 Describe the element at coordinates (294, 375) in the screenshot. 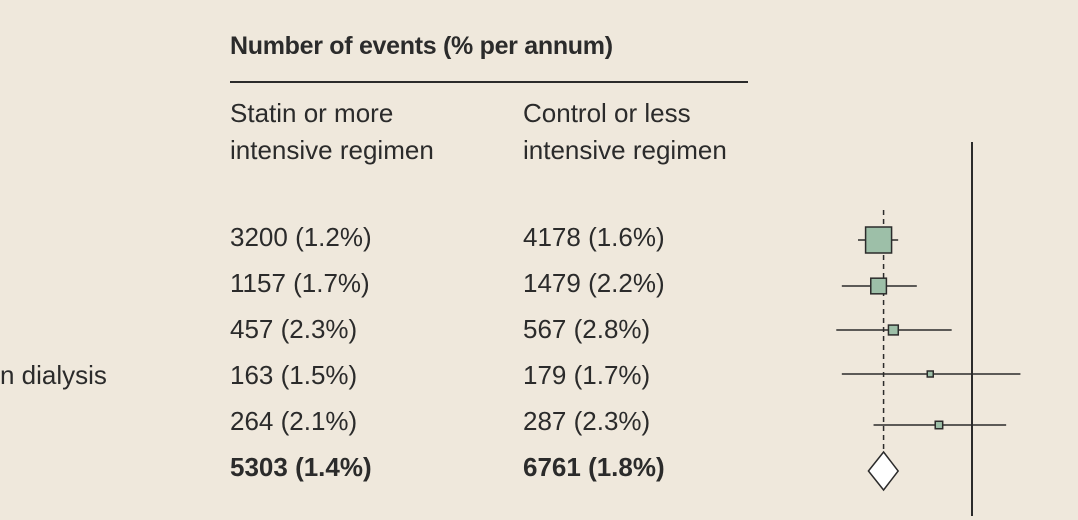

I see `statin-events-cell: 163 (1.5%)` at that location.